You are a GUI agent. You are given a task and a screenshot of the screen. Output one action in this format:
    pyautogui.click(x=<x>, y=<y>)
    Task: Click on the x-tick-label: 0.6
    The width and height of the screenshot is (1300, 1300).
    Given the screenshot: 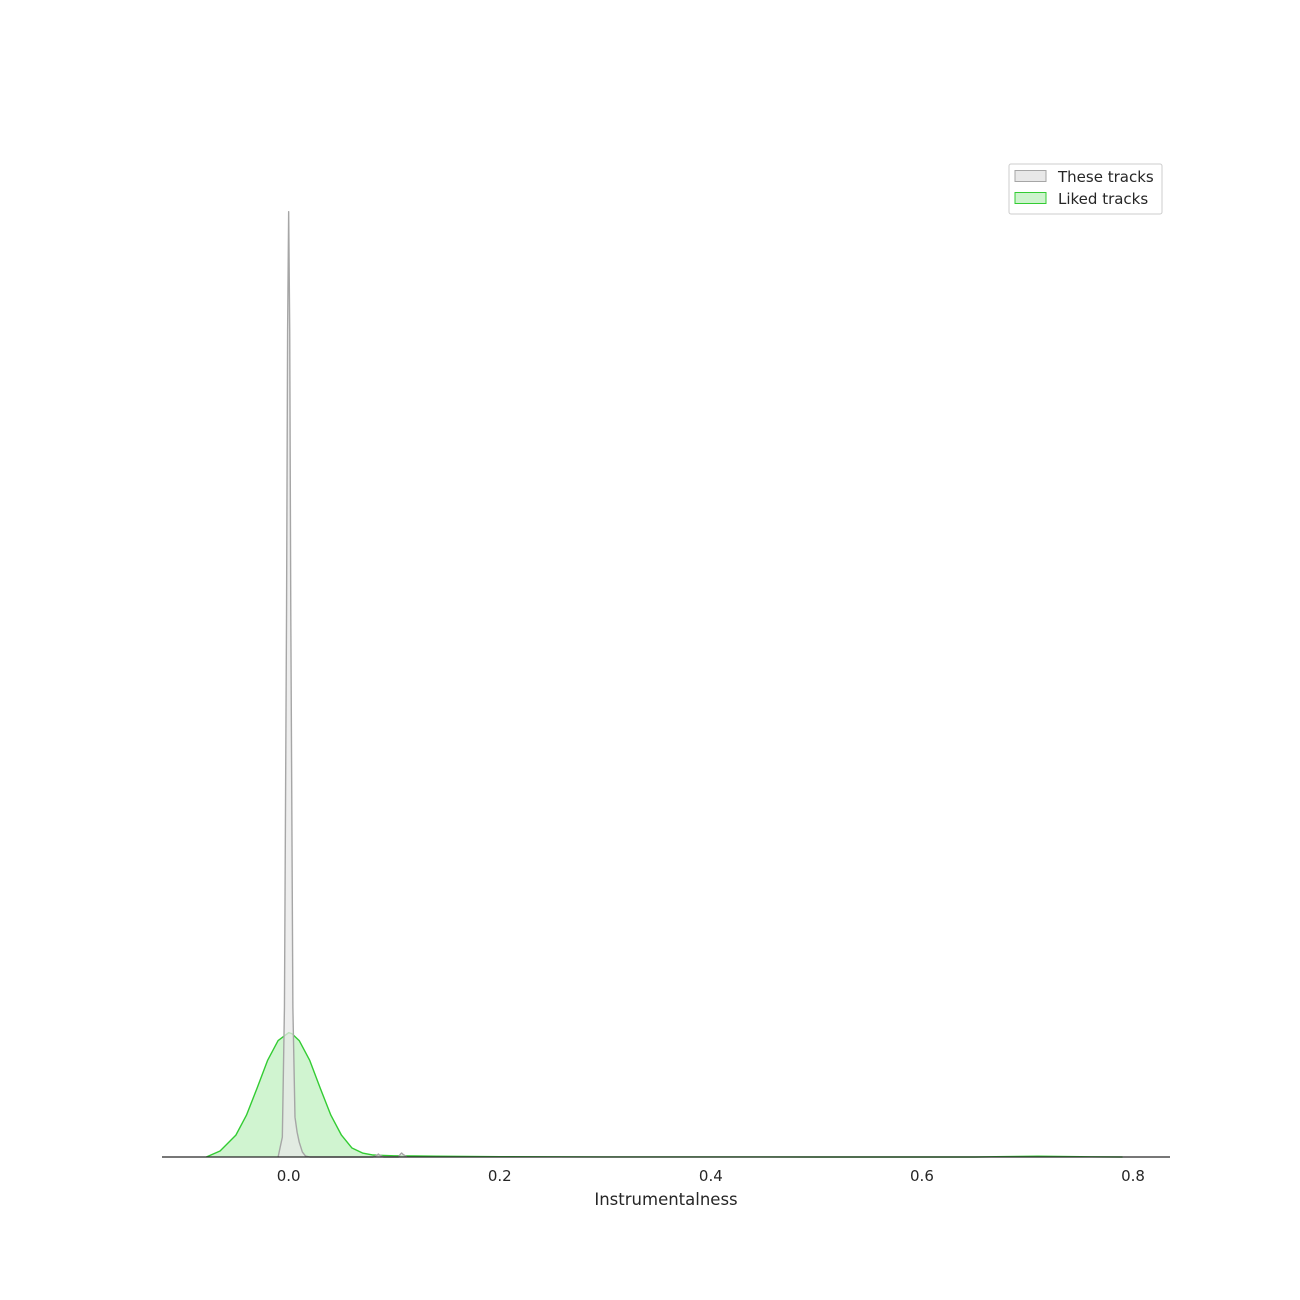 What is the action you would take?
    pyautogui.click(x=922, y=1176)
    